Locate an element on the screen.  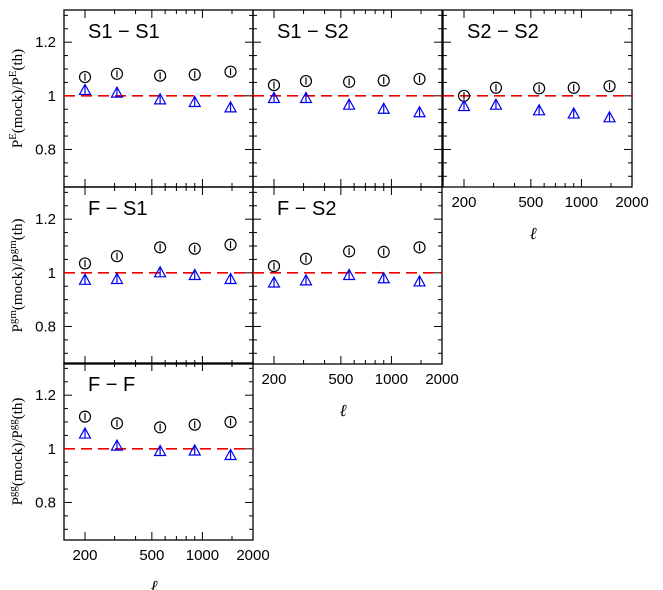
panel-5: 200 500 1000 2000 ℓ F − S2 is located at coordinates (355, 303).